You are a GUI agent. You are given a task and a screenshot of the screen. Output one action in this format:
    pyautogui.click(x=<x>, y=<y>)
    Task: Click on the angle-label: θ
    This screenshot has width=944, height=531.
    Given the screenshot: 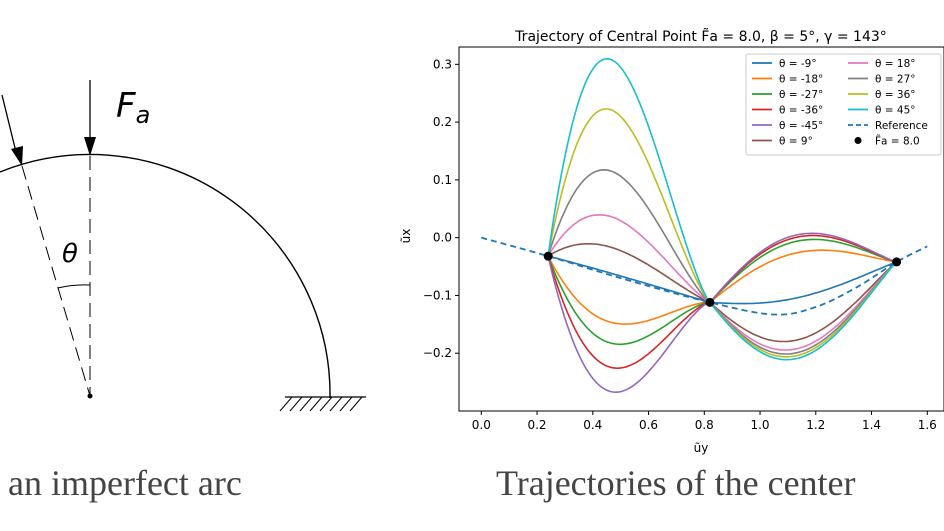 What is the action you would take?
    pyautogui.click(x=70, y=254)
    